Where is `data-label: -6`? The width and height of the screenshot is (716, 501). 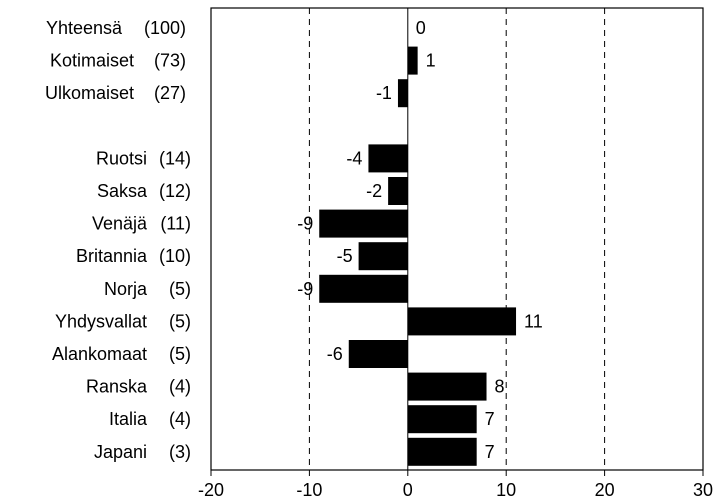 data-label: -6 is located at coordinates (335, 354).